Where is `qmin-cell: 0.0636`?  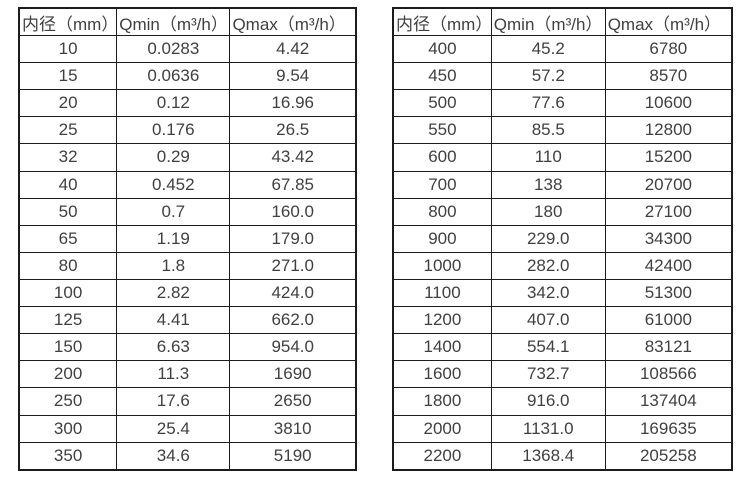 qmin-cell: 0.0636 is located at coordinates (173, 76).